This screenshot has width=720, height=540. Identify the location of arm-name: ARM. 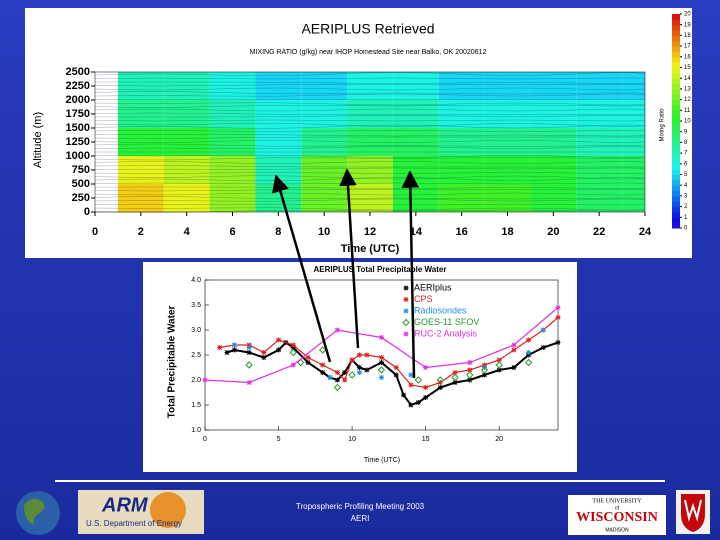
(125, 505).